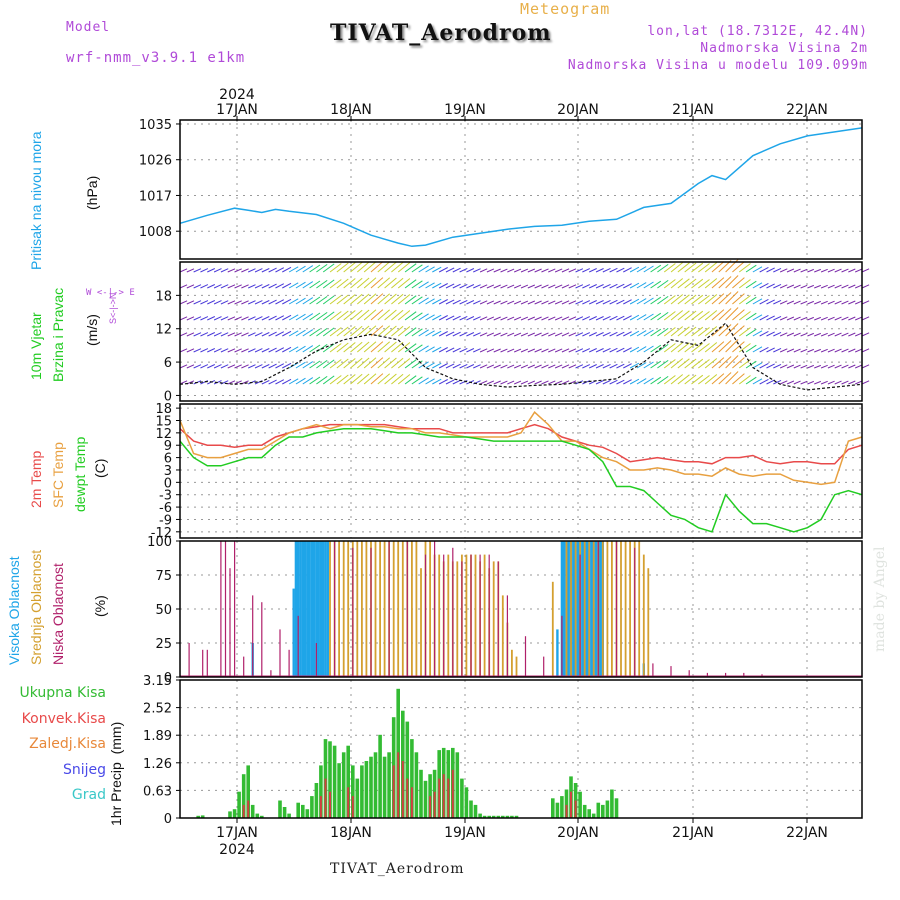  Describe the element at coordinates (168, 483) in the screenshot. I see `temperature-ytick-4: 0` at that location.